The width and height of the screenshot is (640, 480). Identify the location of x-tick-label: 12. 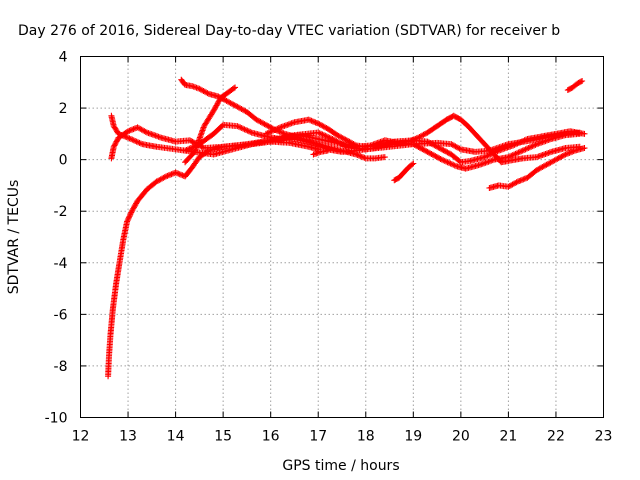
(81, 437).